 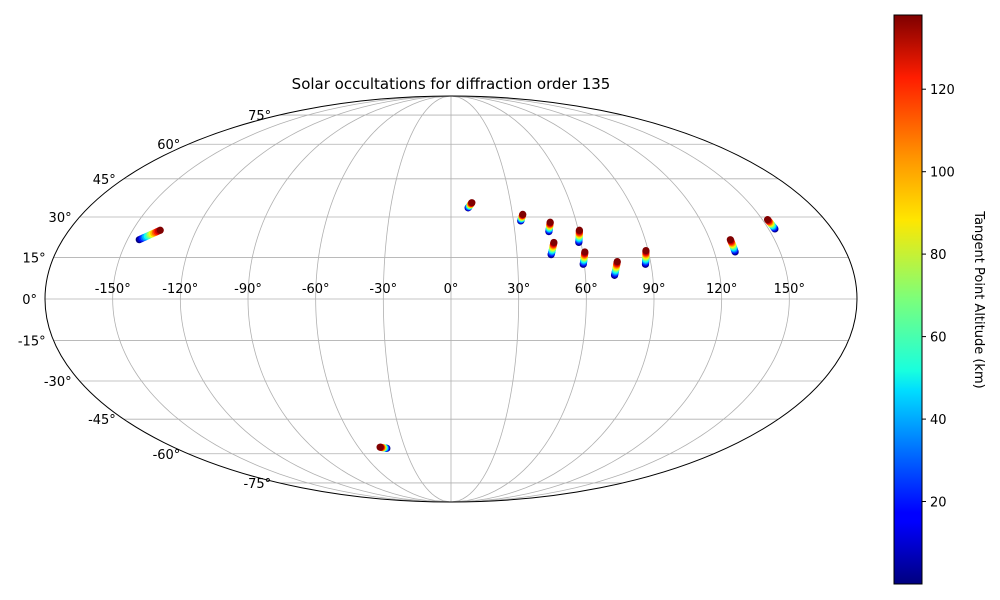 I want to click on latitude-tick-label: -15°, so click(x=32, y=342).